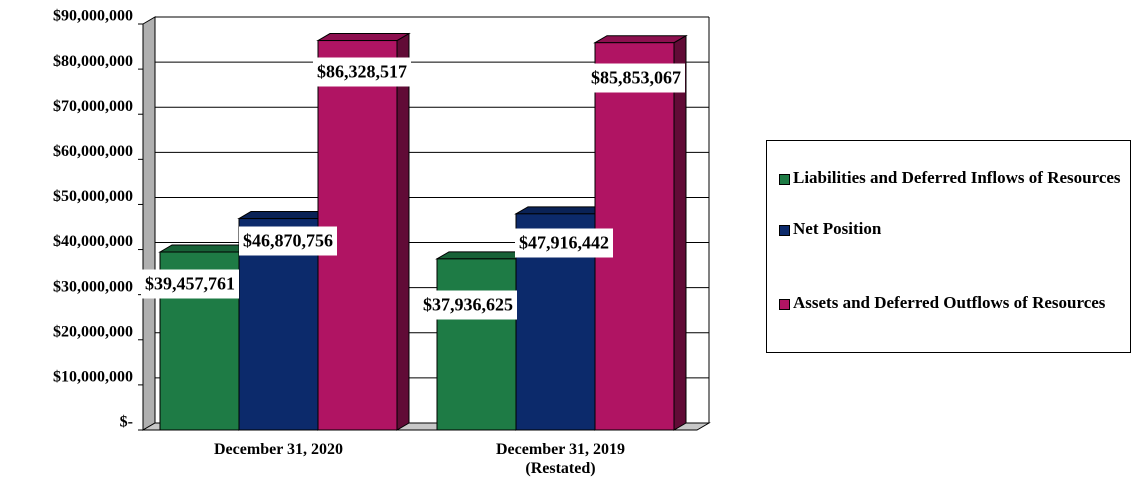 Image resolution: width=1139 pixels, height=487 pixels. I want to click on y-tick-label: $20,000,000, so click(93, 331).